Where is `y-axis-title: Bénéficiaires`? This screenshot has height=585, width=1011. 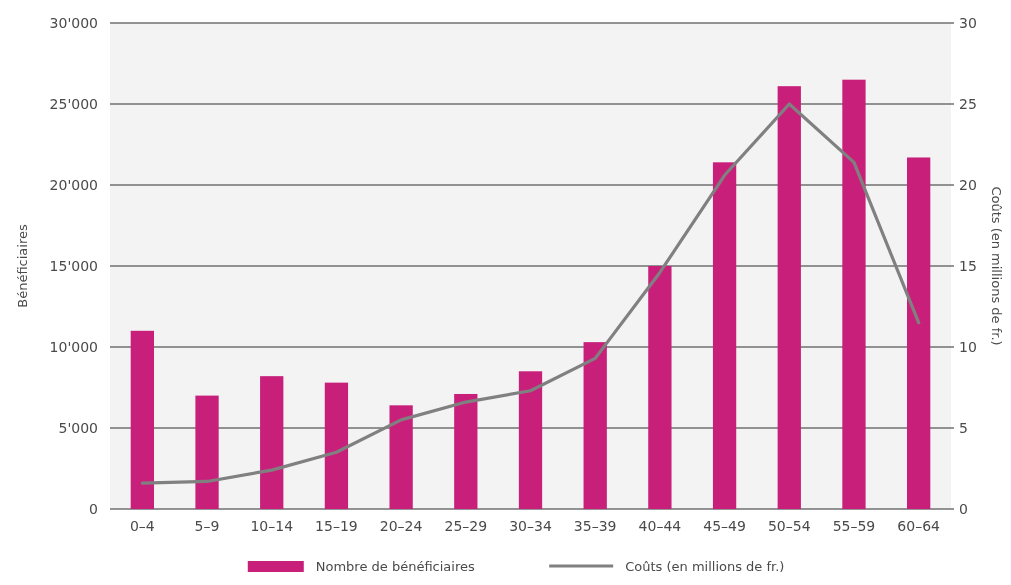 y-axis-title: Bénéficiaires is located at coordinates (22, 266).